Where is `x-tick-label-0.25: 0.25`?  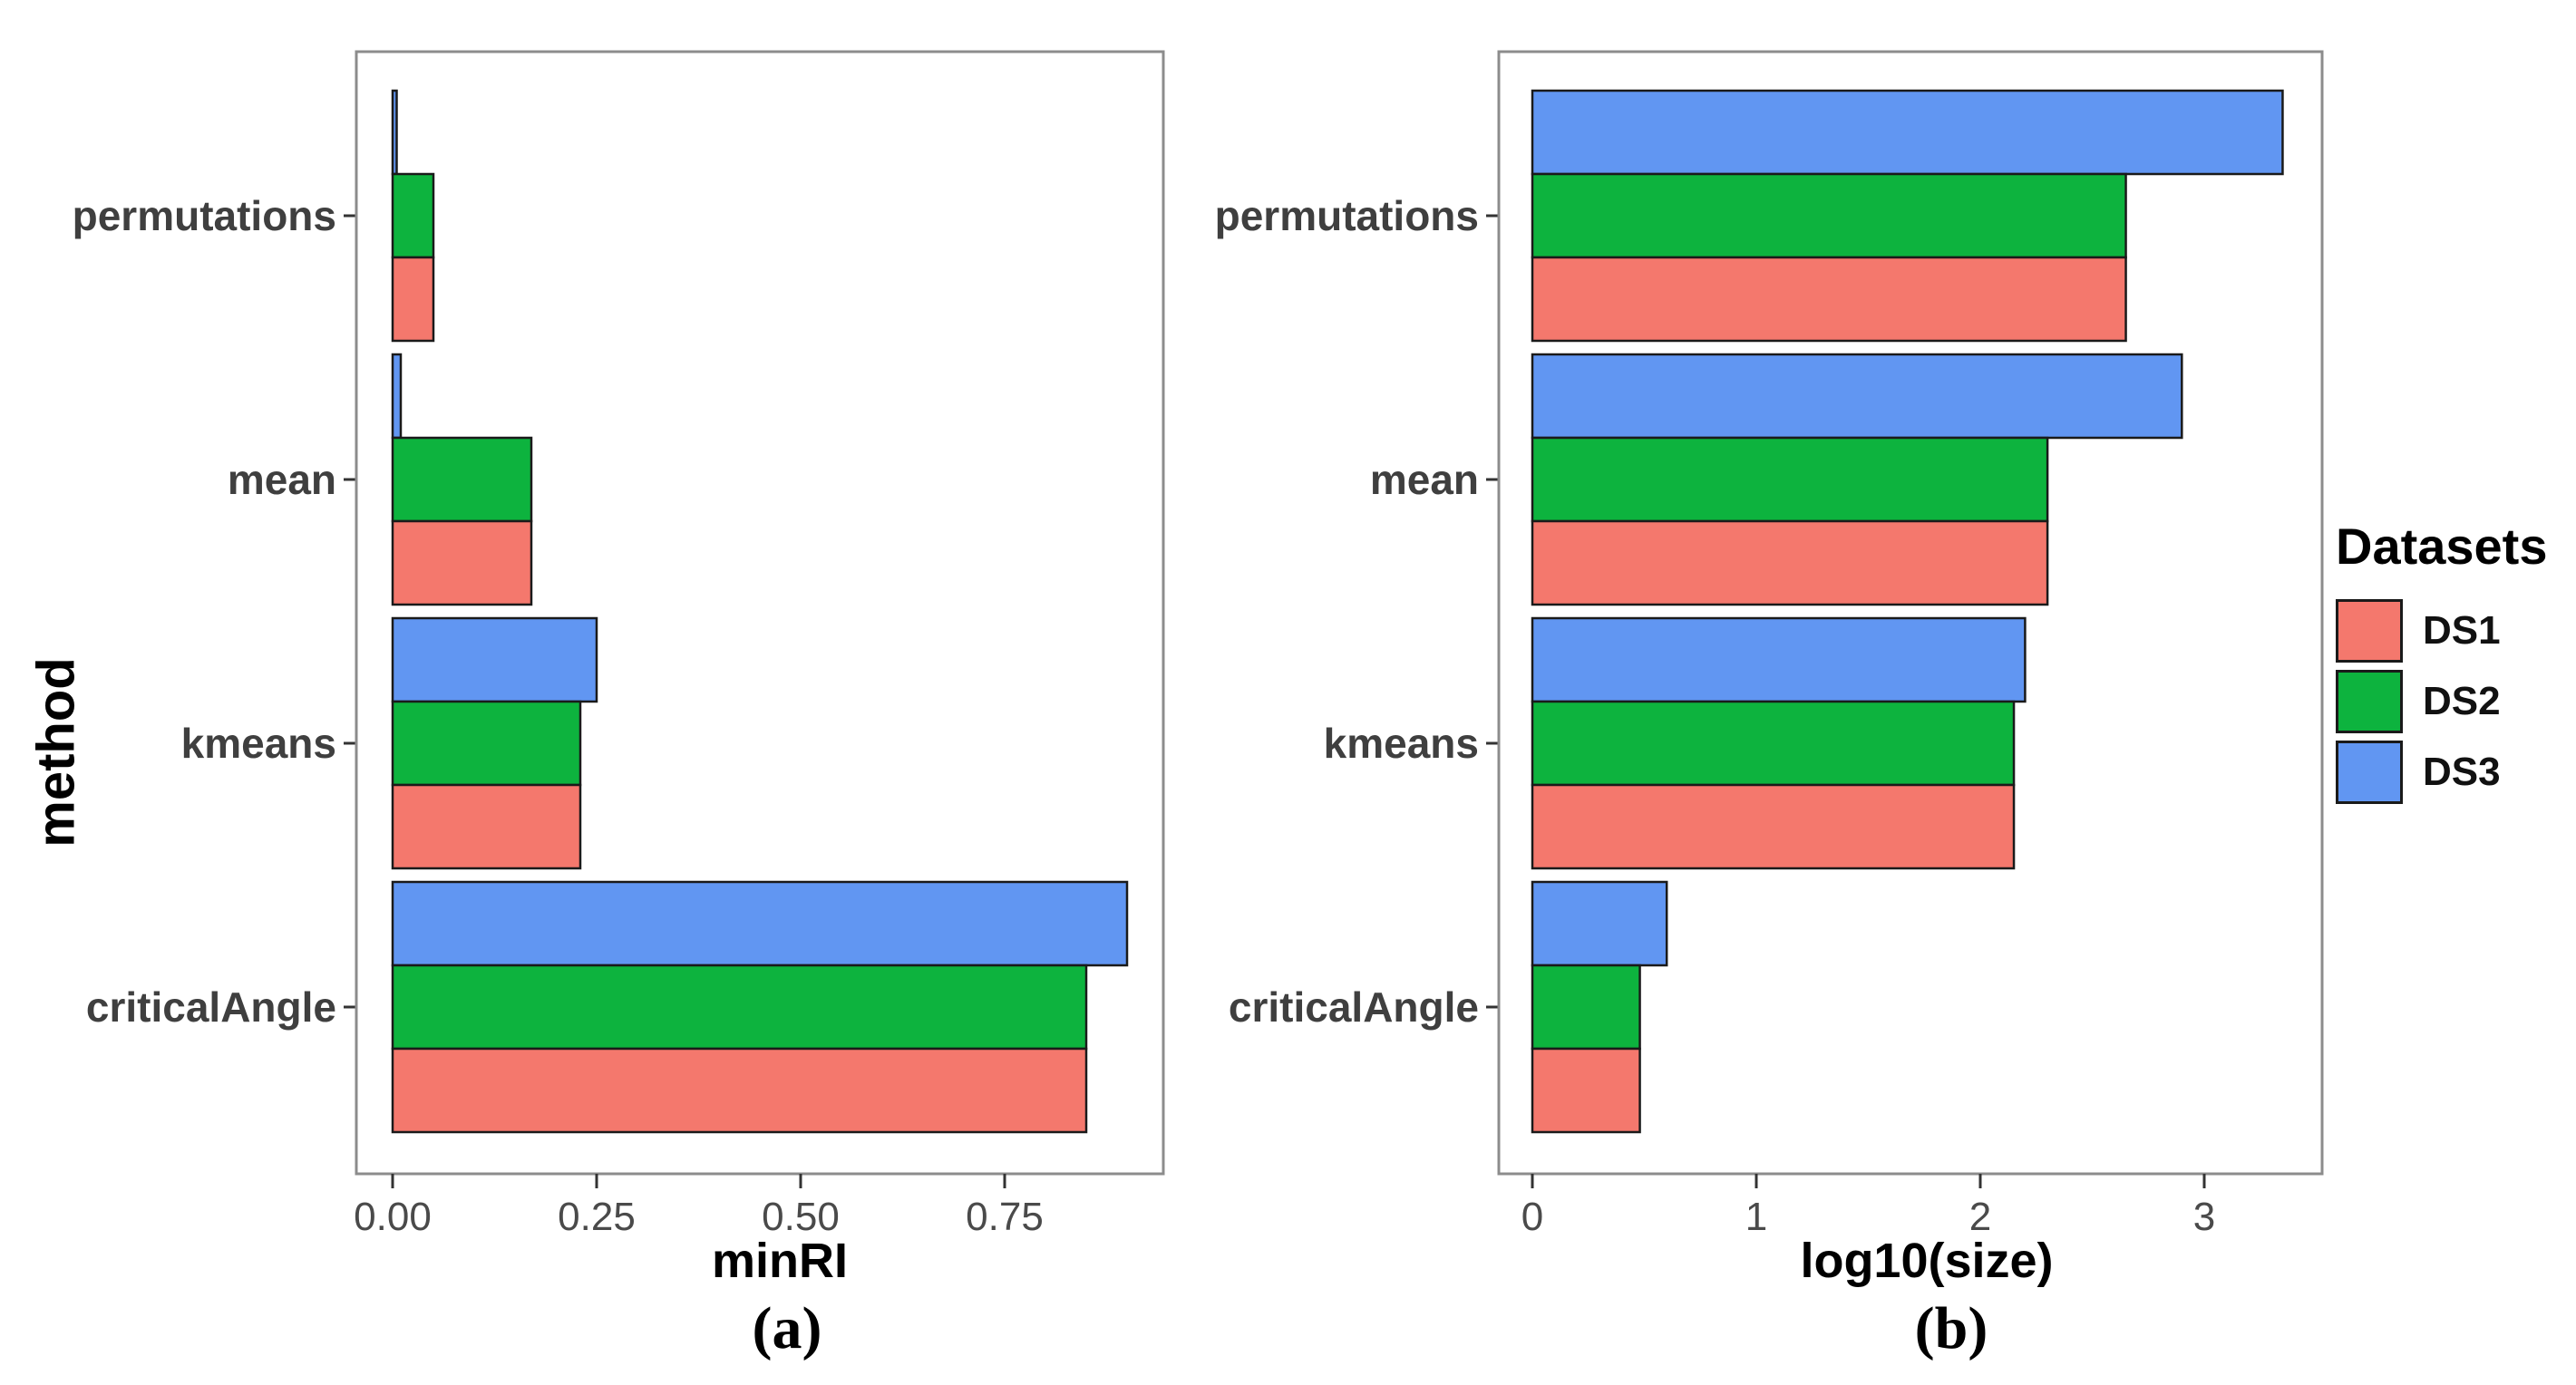
x-tick-label-0.25: 0.25 is located at coordinates (597, 1217).